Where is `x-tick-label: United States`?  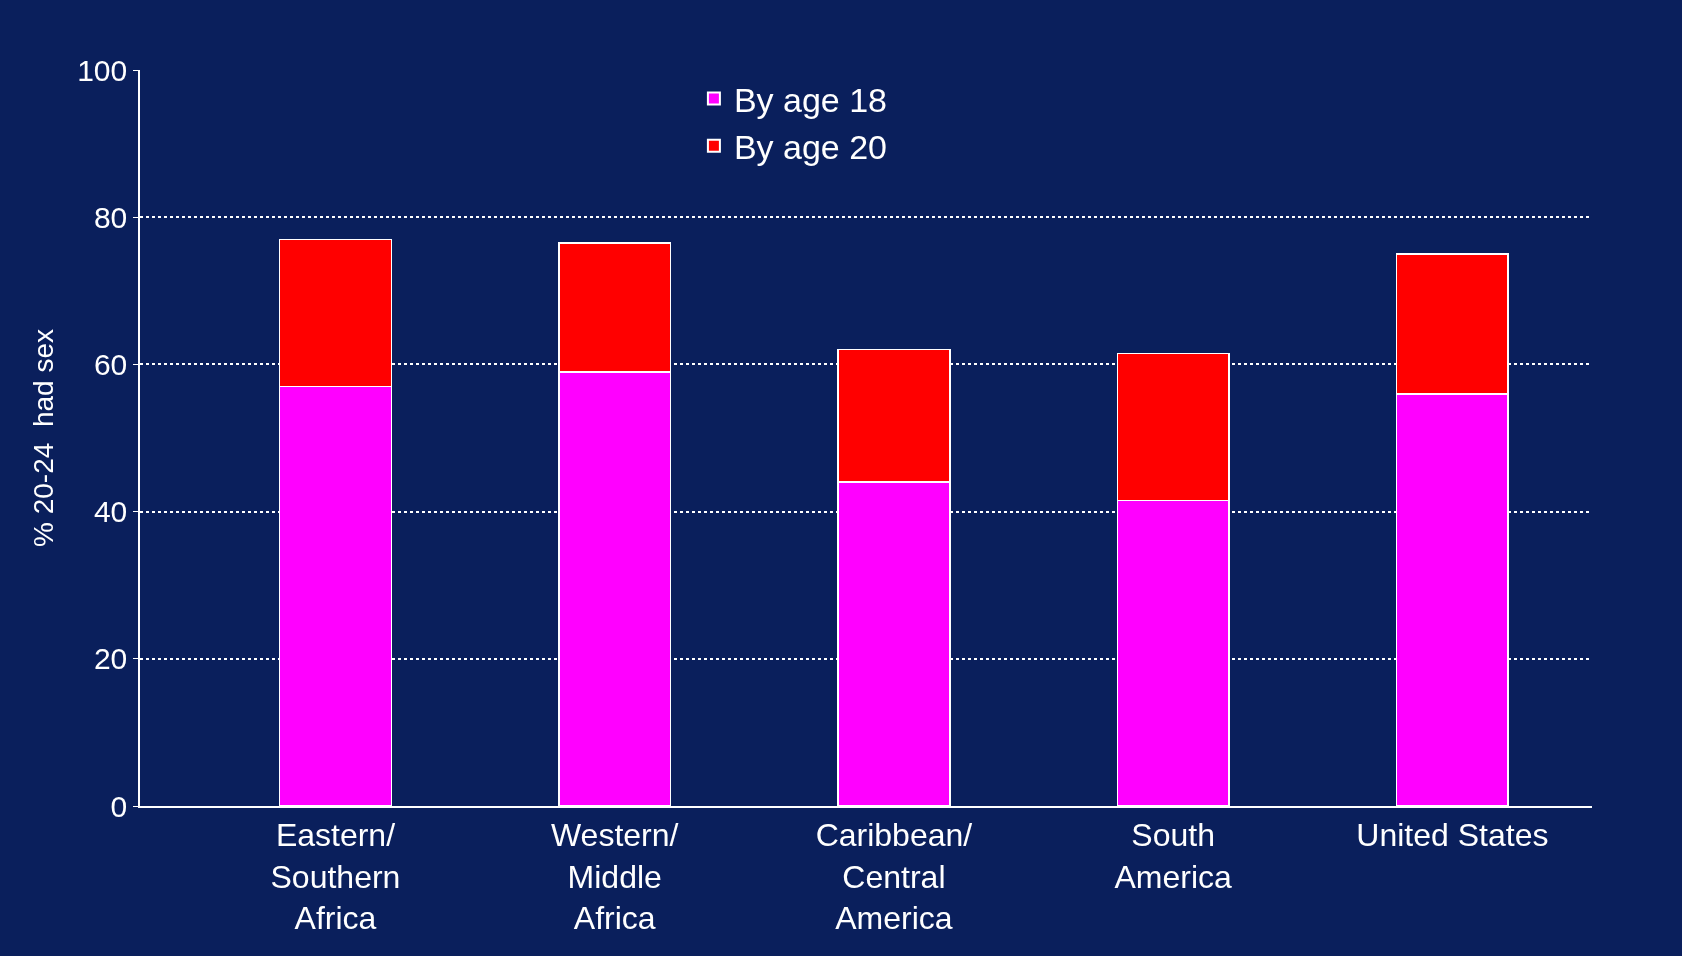
x-tick-label: United States is located at coordinates (1452, 835).